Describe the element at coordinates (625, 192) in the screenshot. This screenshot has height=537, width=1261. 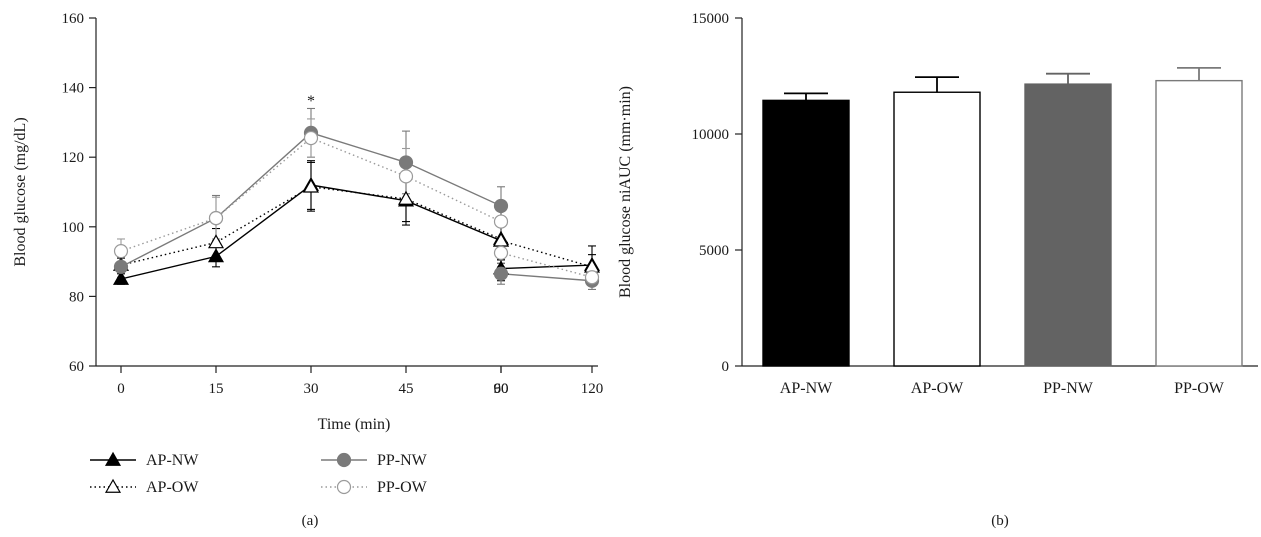
I see `y-axis-label: Blood glucose niAUC (mm·min)` at that location.